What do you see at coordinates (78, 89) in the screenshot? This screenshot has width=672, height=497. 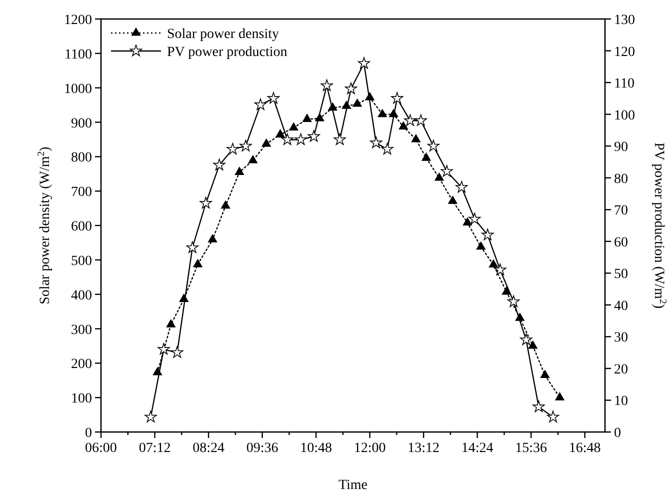 I see `y-tick-label: 1000` at bounding box center [78, 89].